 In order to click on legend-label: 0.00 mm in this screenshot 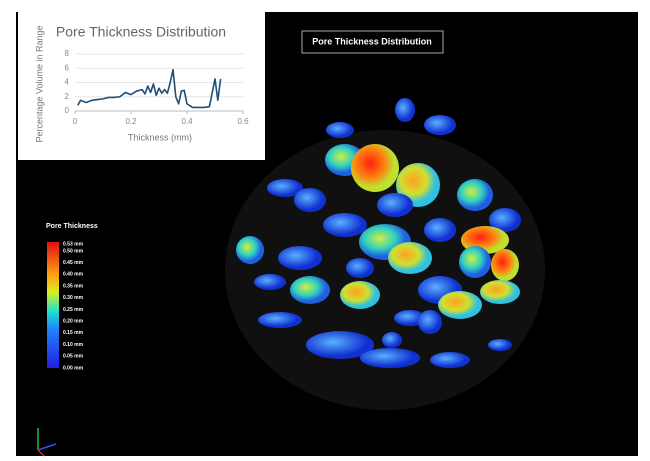, I will do `click(73, 368)`.